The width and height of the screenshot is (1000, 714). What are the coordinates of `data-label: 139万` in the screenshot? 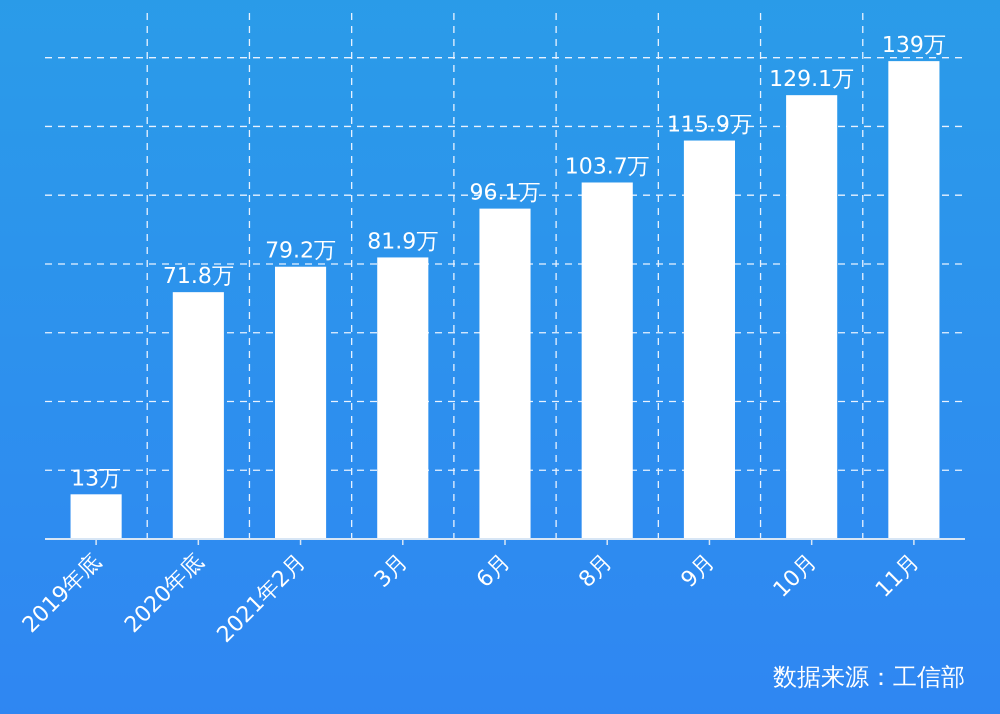 It's located at (914, 45).